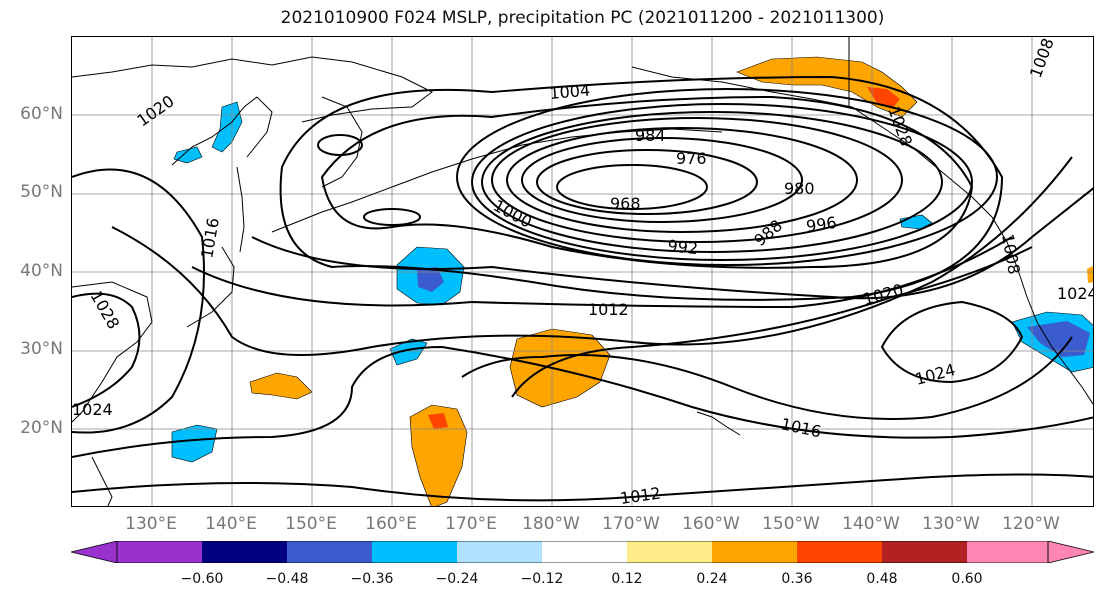 This screenshot has width=1105, height=601. I want to click on lon-label: 170°E, so click(471, 524).